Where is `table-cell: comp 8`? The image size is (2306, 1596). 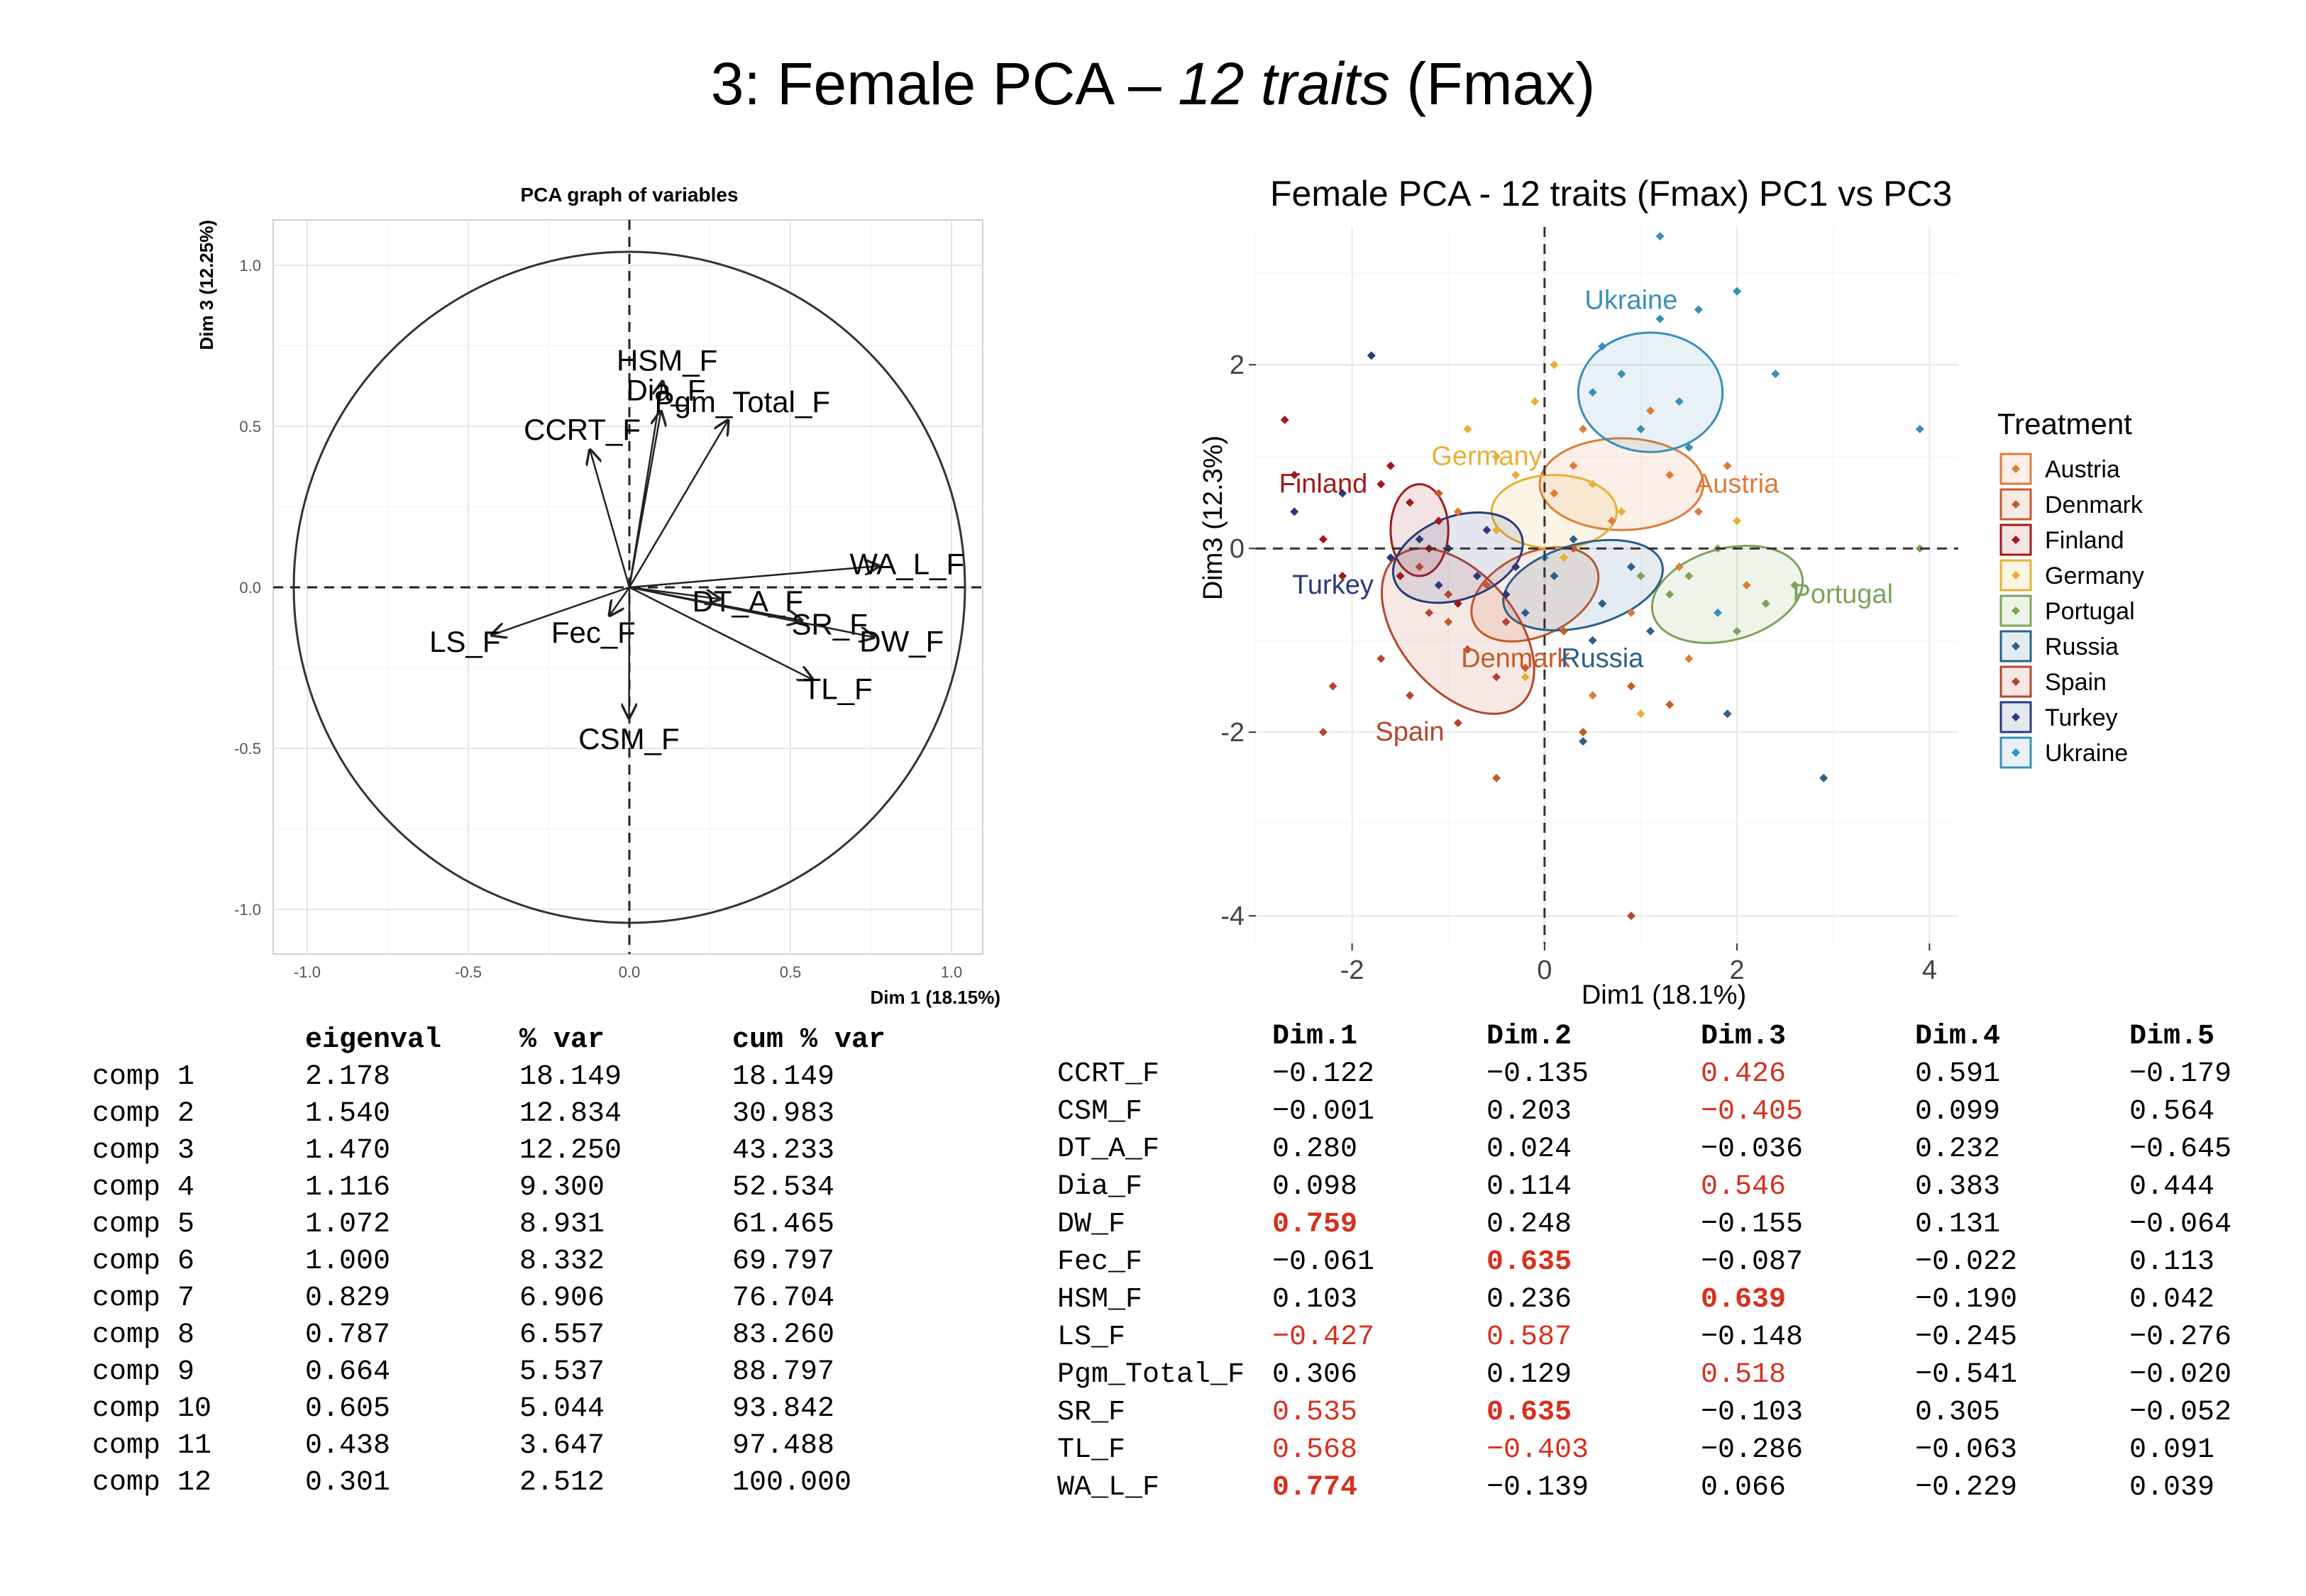
table-cell: comp 8 is located at coordinates (143, 1335).